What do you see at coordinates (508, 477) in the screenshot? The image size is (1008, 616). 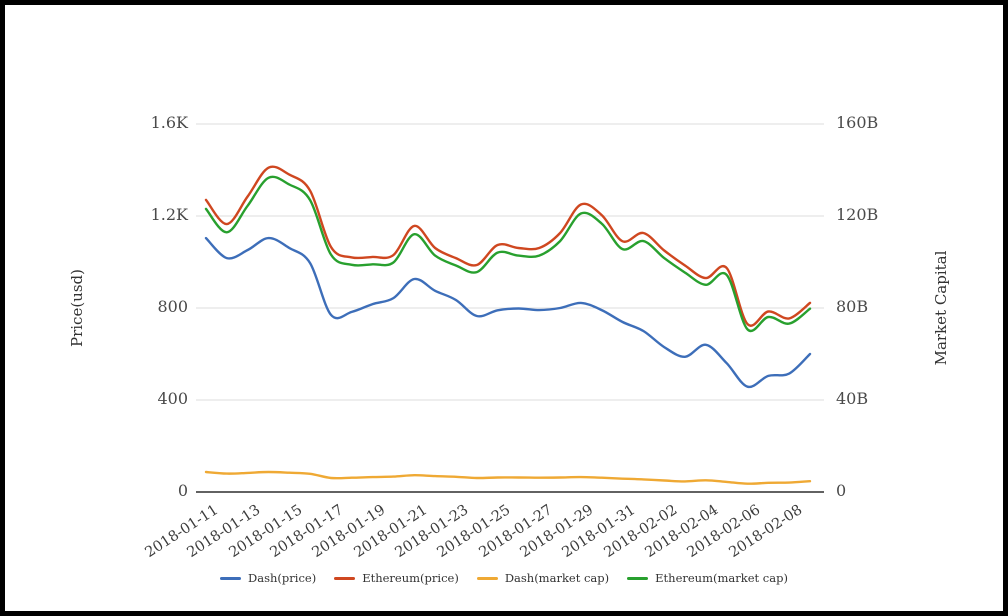 I see `series-line-dash-market-cap` at bounding box center [508, 477].